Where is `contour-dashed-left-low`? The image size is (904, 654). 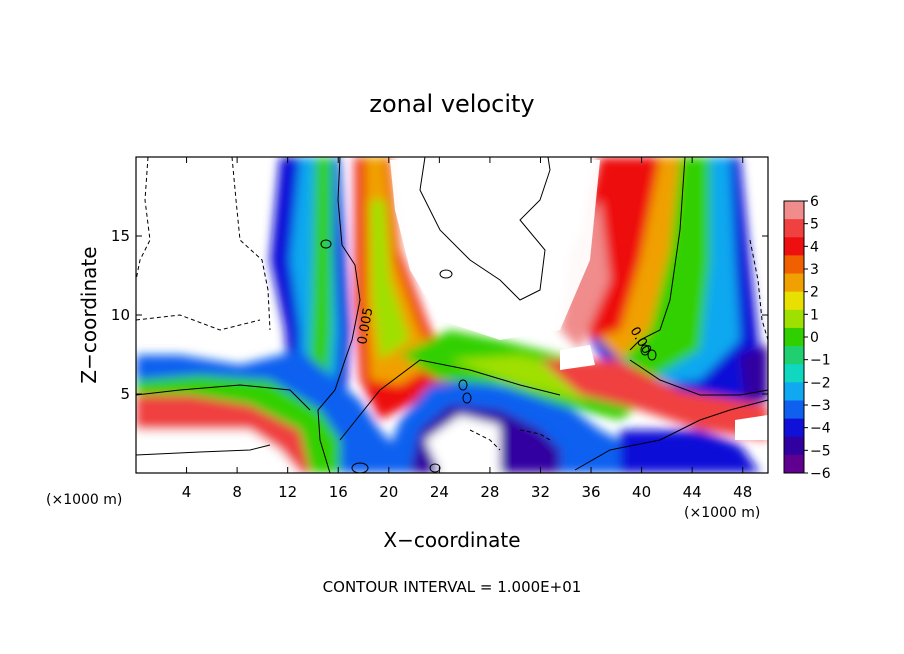 contour-dashed-left-low is located at coordinates (198, 322).